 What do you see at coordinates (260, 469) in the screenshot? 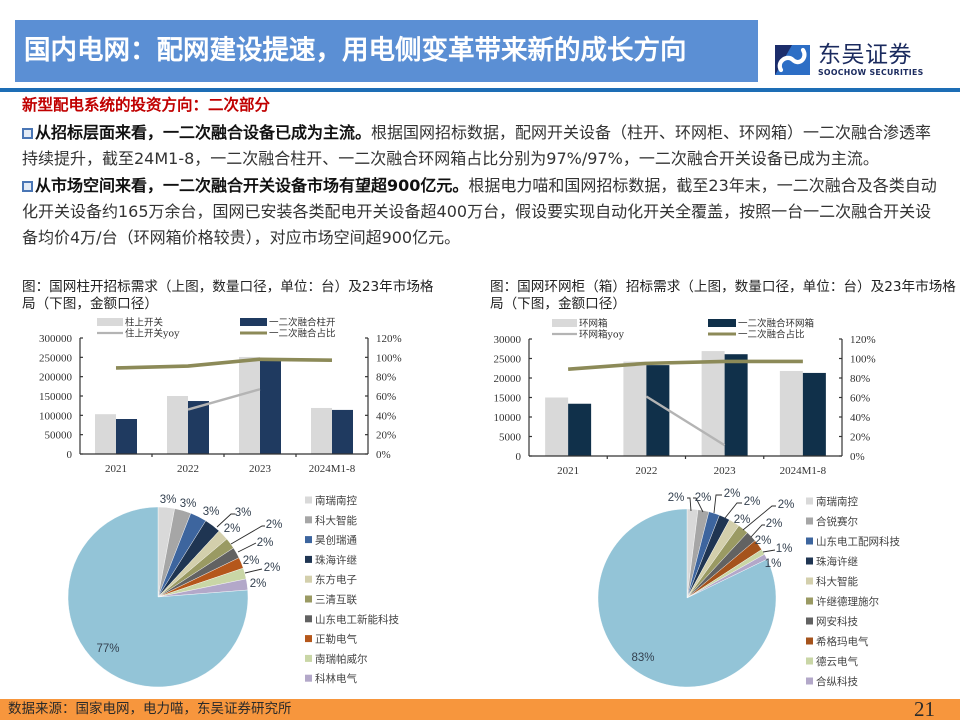
I see `x-tick-label: 2023` at bounding box center [260, 469].